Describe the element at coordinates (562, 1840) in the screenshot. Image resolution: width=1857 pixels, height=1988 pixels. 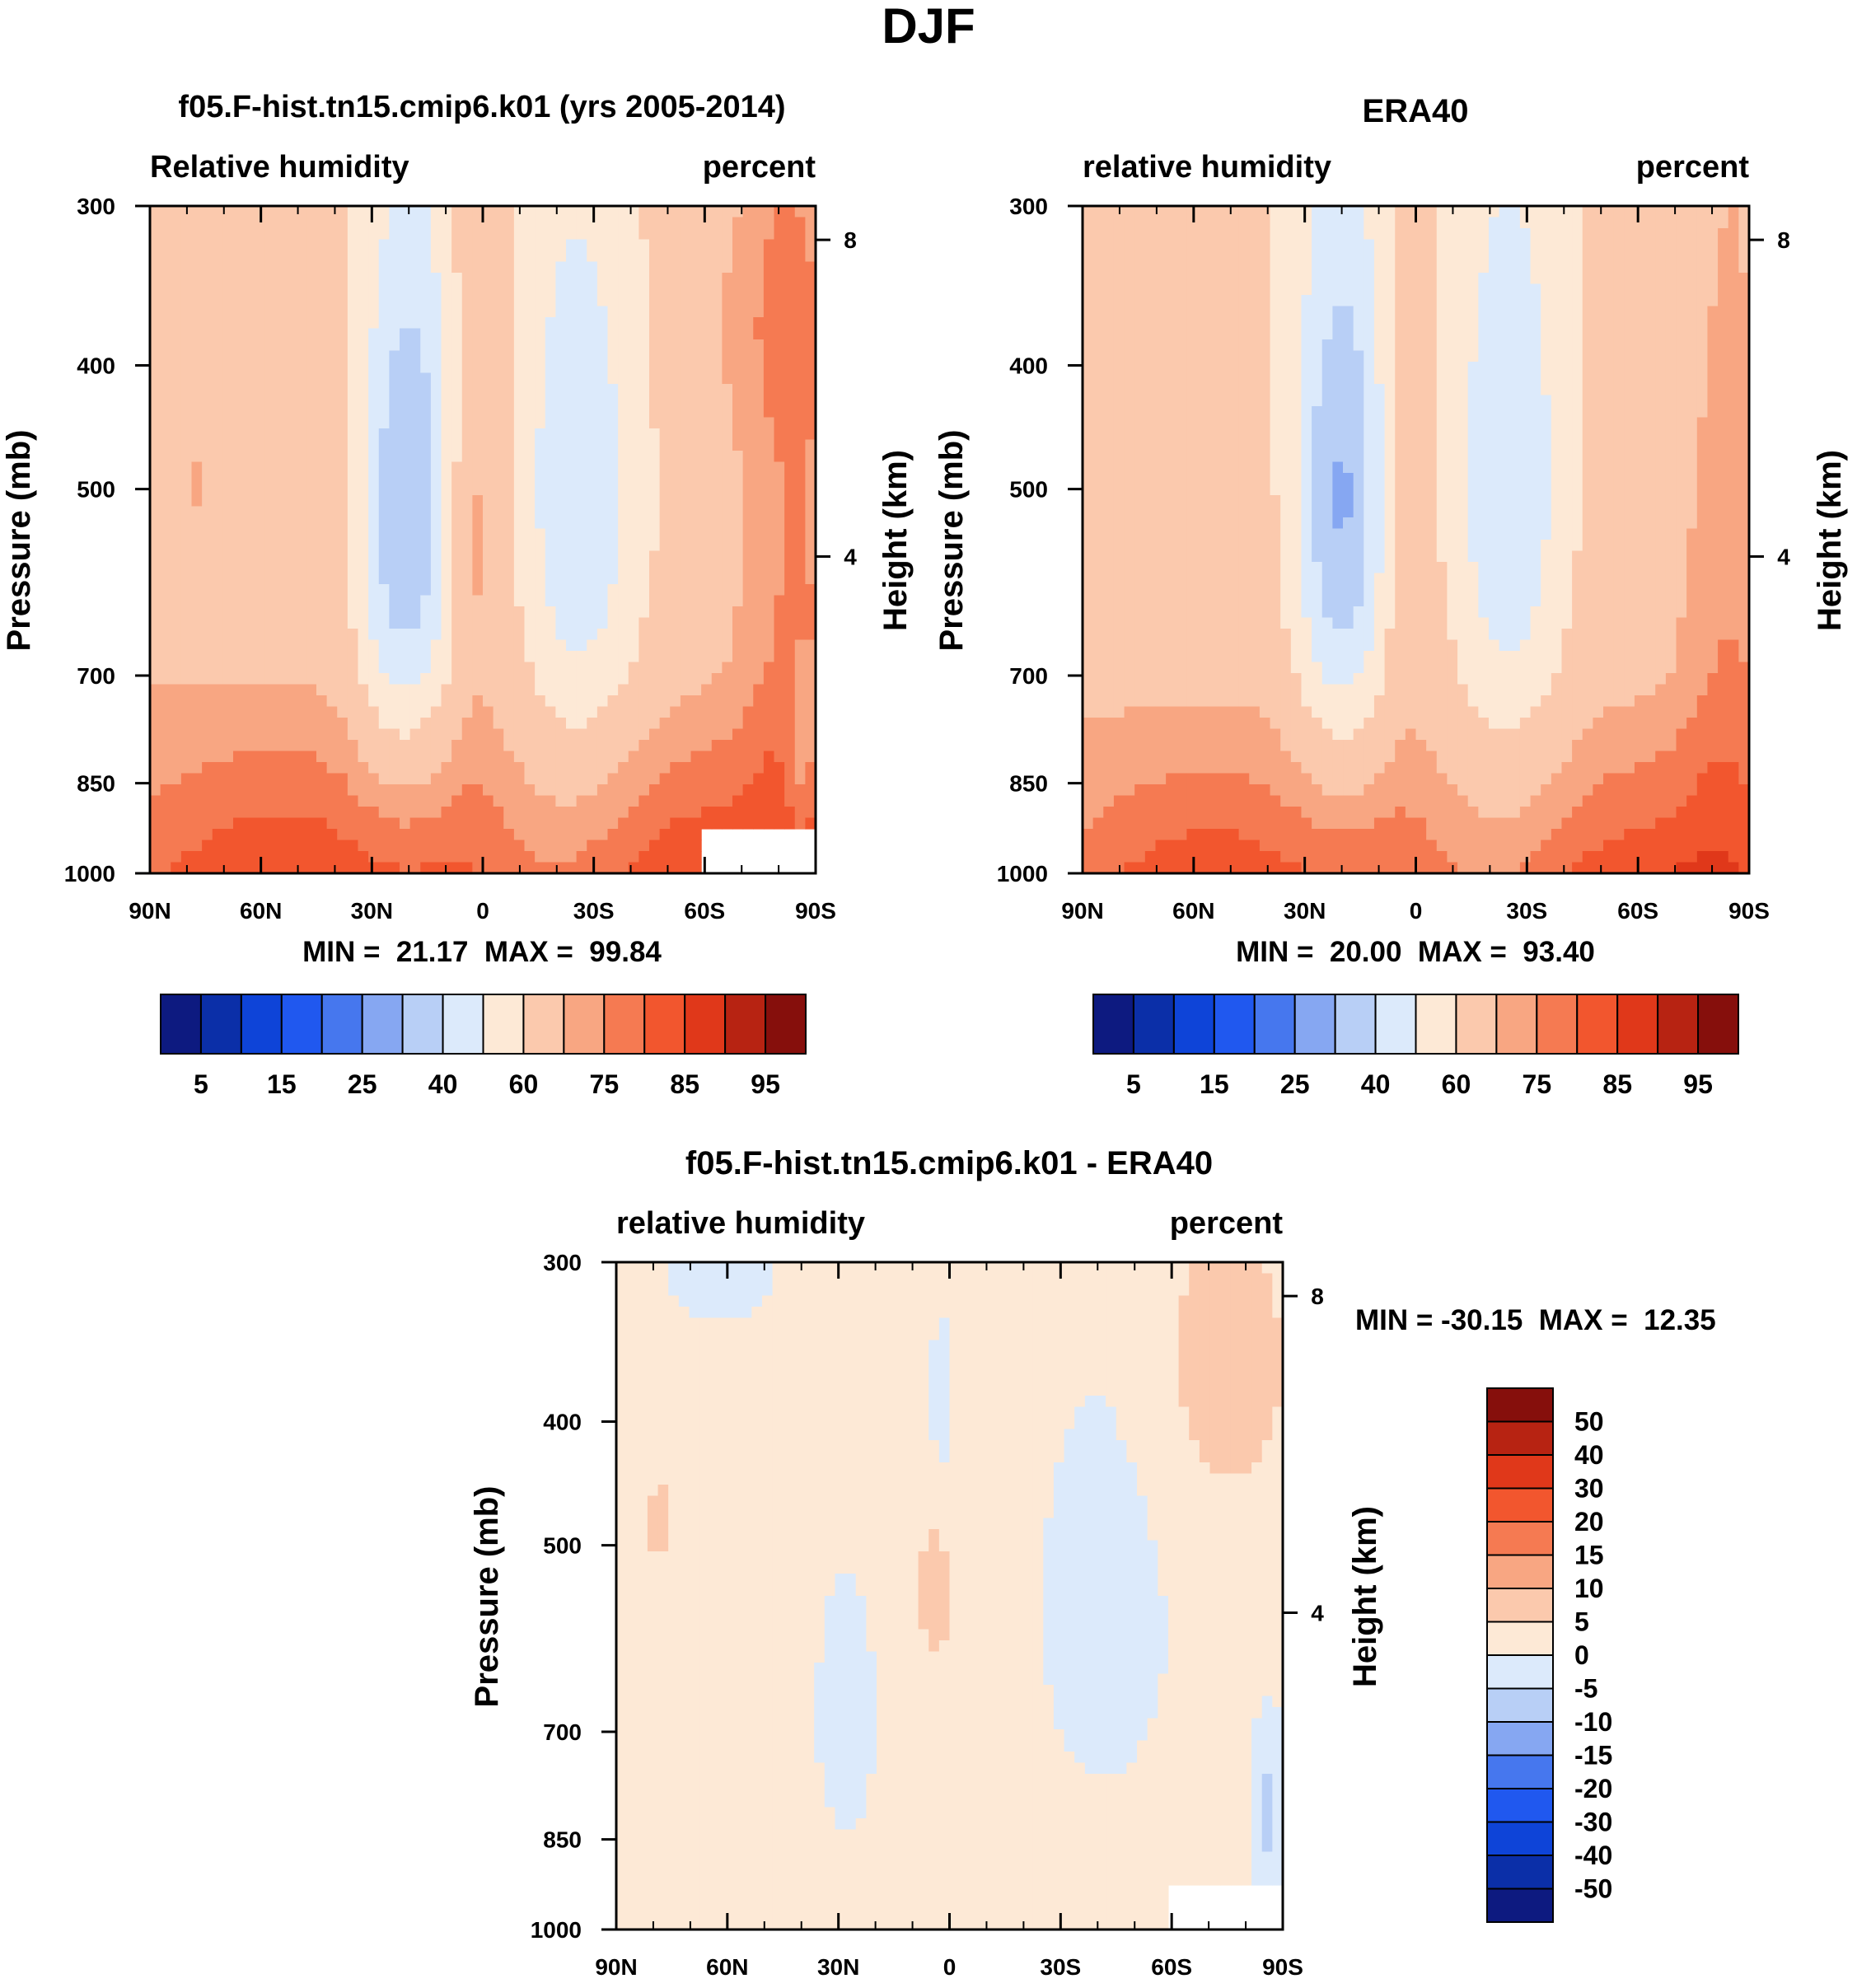
I see `y-tick-label: 850` at that location.